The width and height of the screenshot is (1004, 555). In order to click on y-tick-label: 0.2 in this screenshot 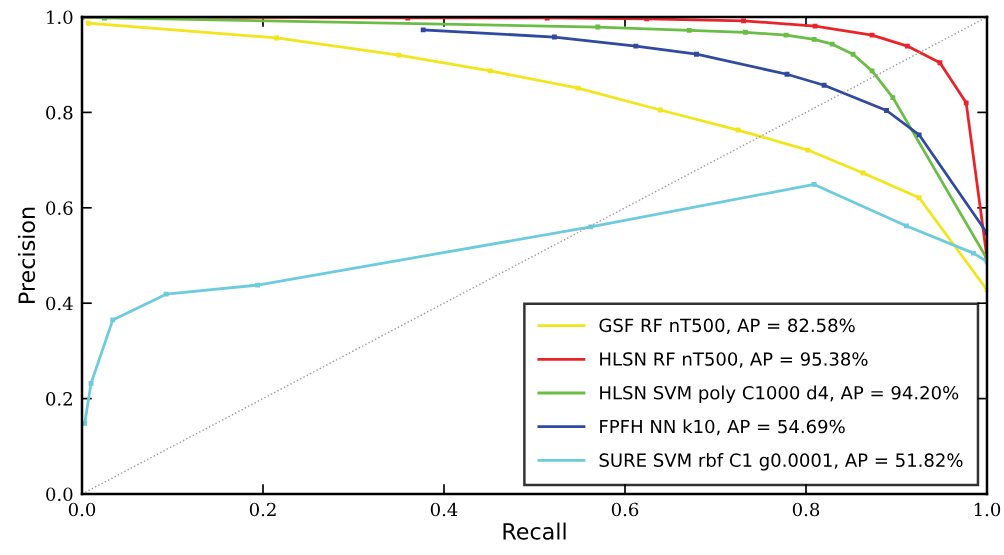, I will do `click(59, 399)`.